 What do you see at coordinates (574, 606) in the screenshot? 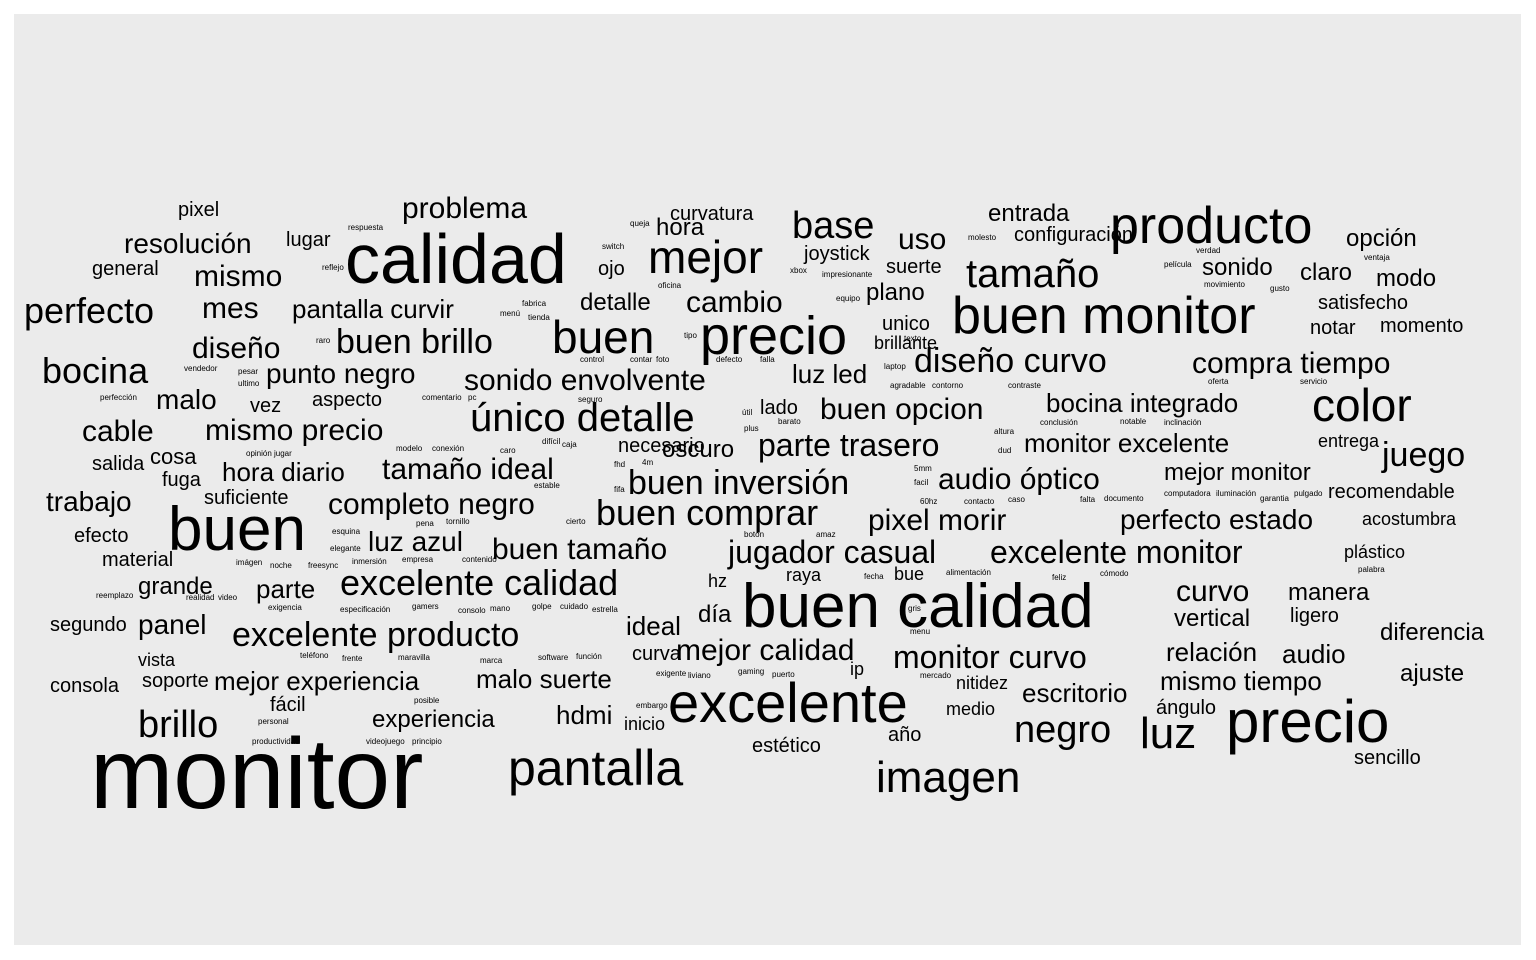
I see `small-word: cuidado` at bounding box center [574, 606].